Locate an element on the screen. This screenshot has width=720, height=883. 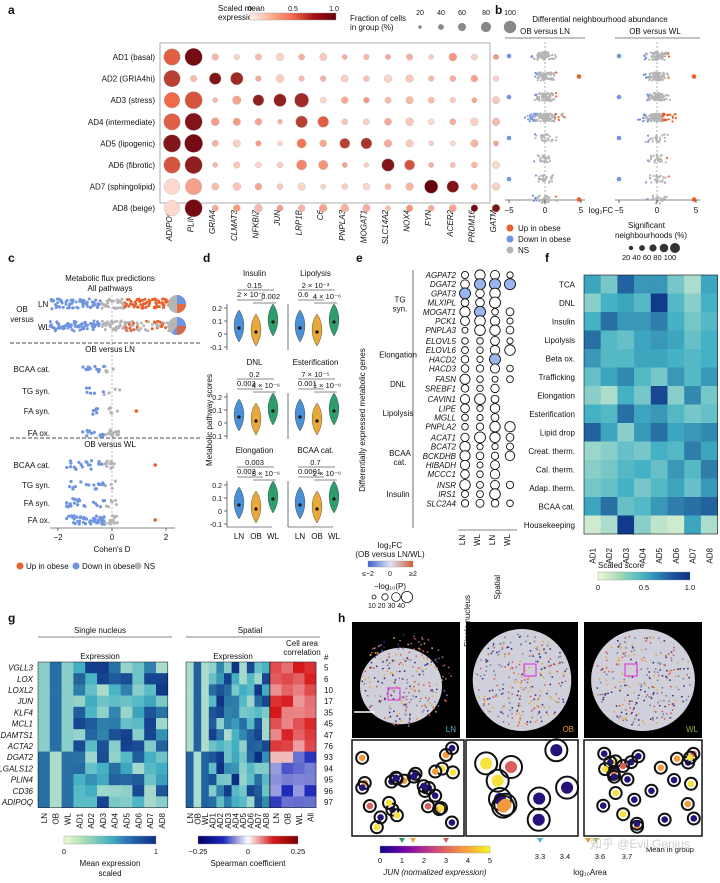
group-mean-marker is located at coordinates (446, 840).